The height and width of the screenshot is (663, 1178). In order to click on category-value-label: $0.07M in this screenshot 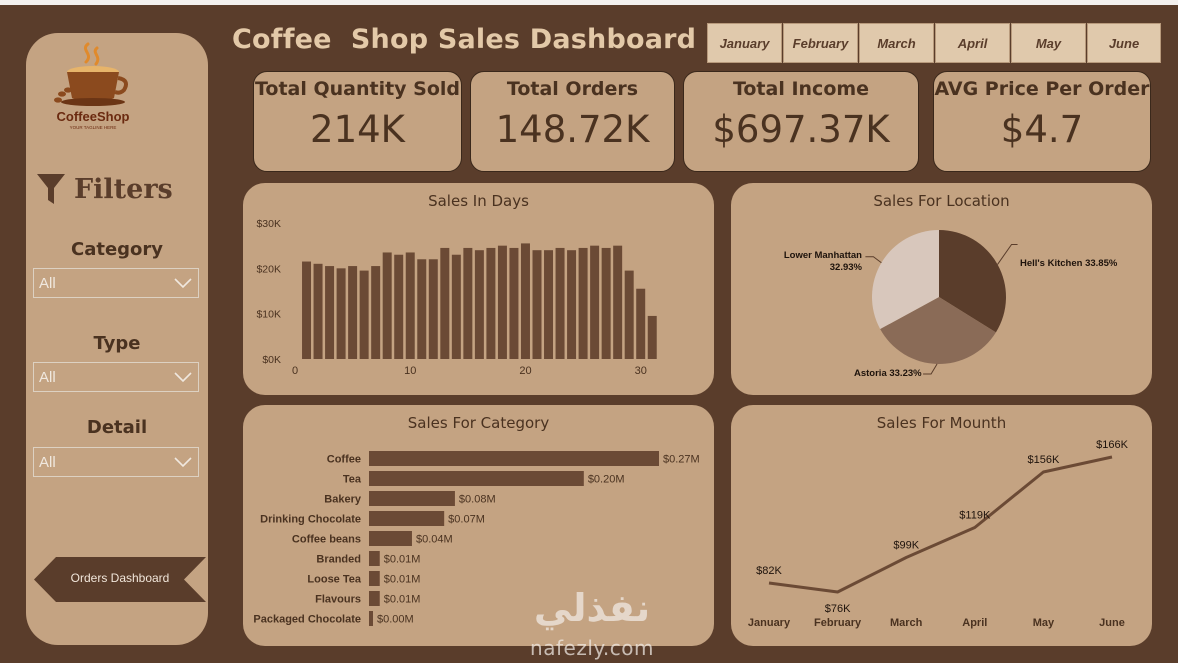, I will do `click(466, 520)`.